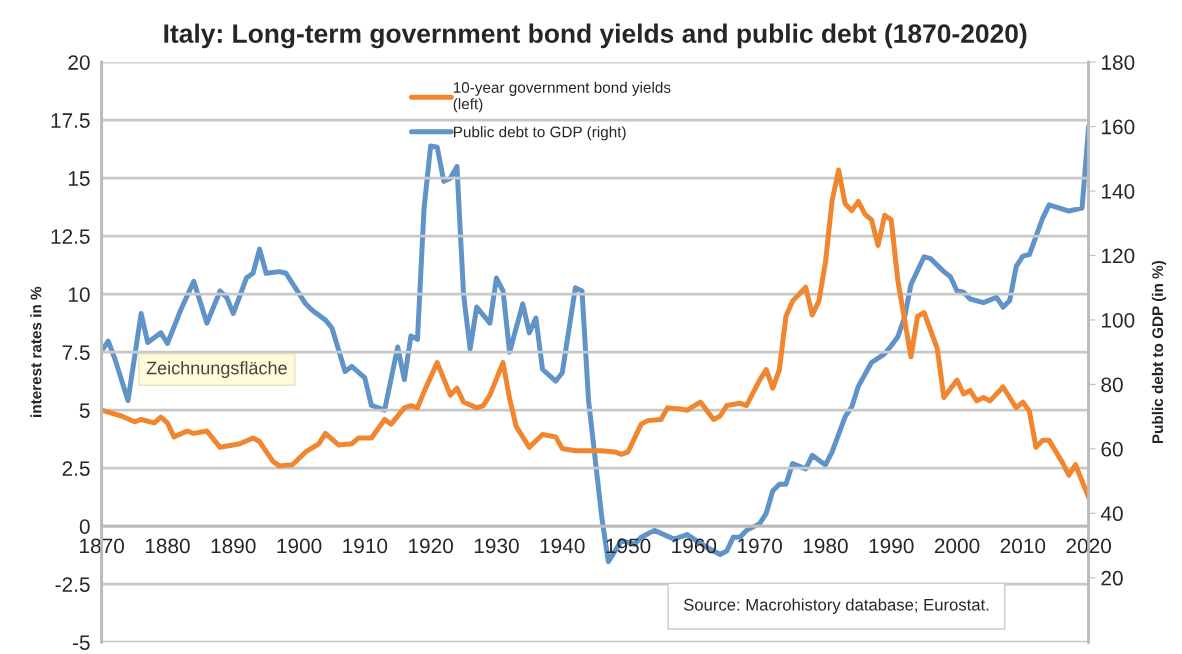  What do you see at coordinates (167, 546) in the screenshot?
I see `x-tick-label: 1880` at bounding box center [167, 546].